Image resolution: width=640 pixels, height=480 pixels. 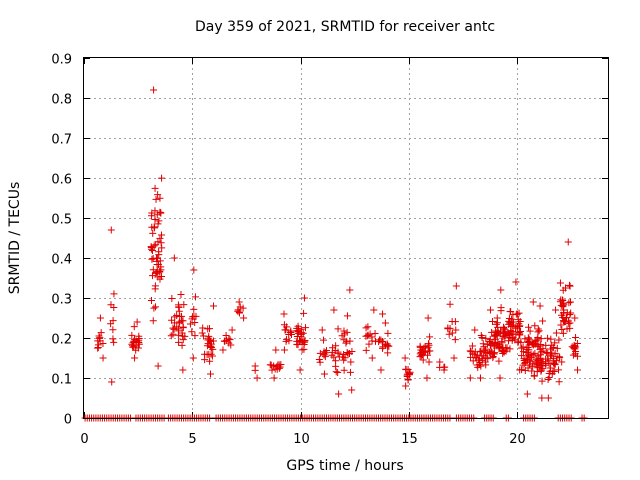 I want to click on y-tick-label: 0.6, so click(x=61, y=180).